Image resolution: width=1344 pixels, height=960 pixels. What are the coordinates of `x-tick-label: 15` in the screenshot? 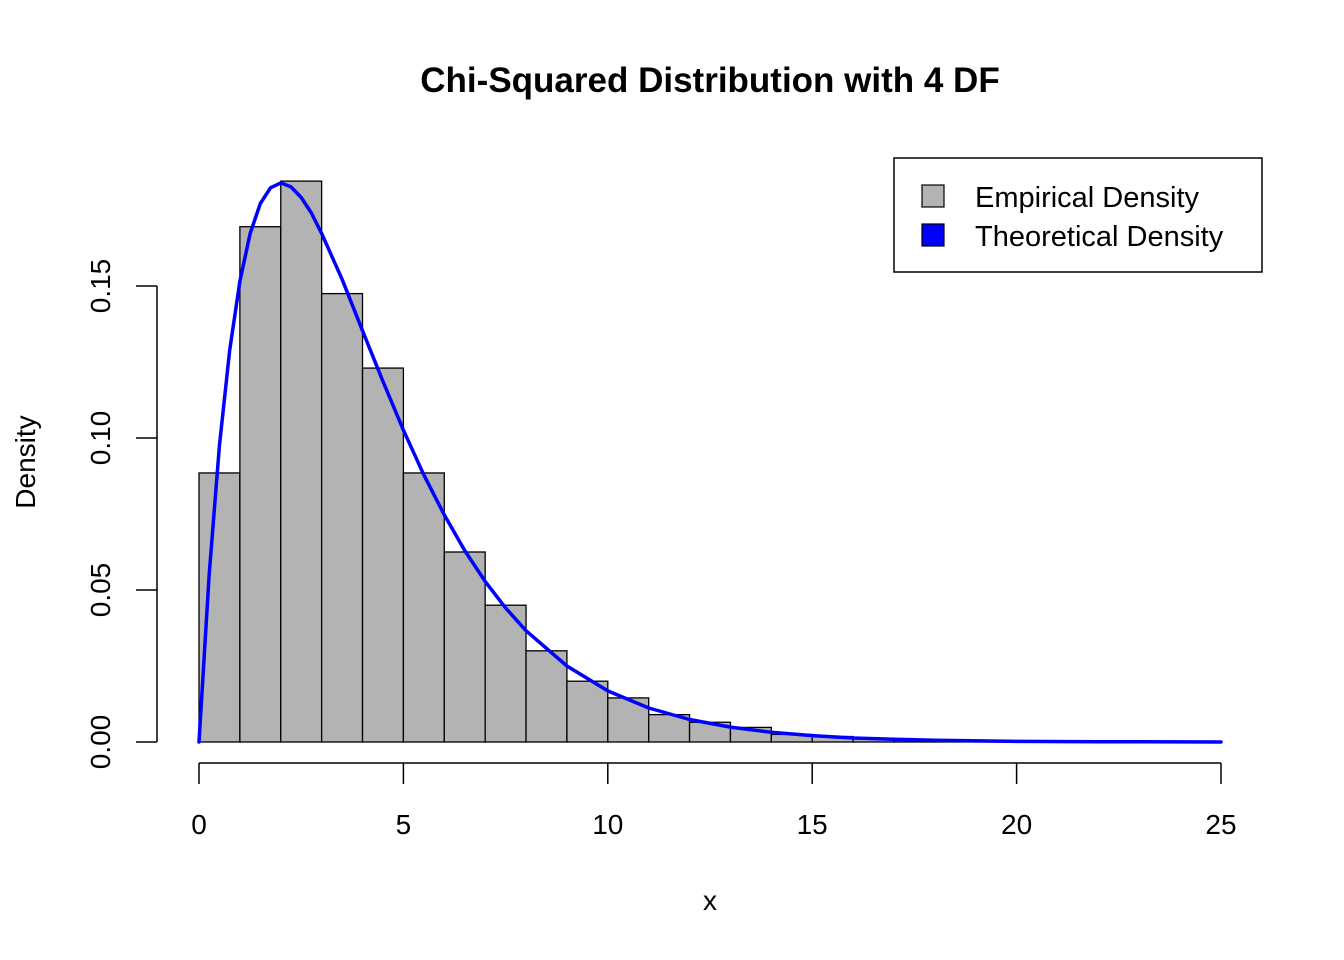 It's located at (812, 824).